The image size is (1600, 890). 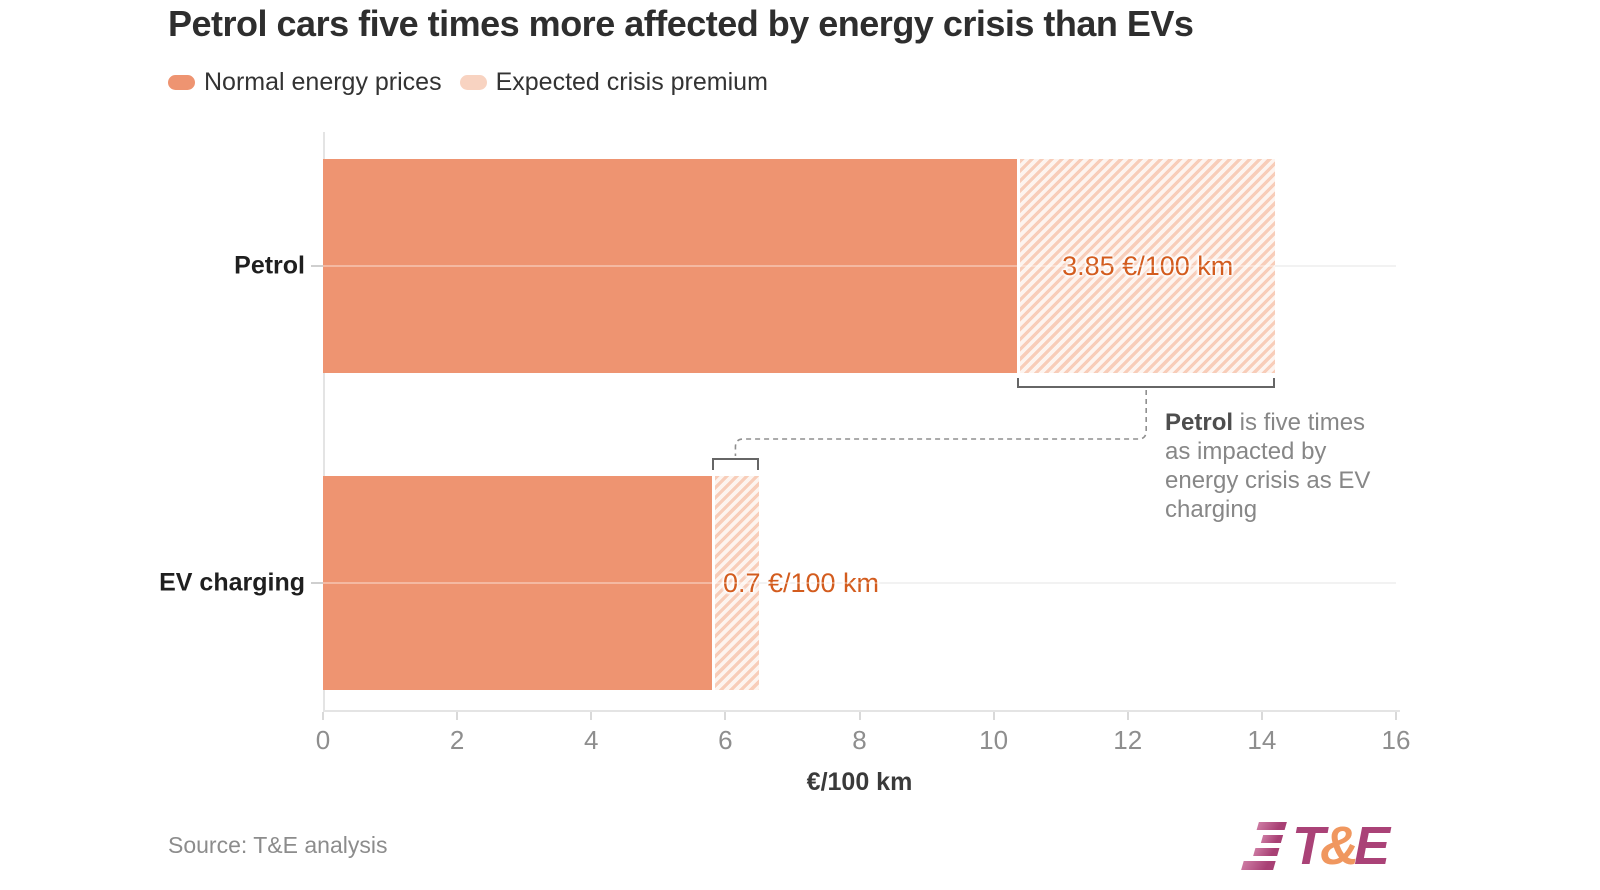 I want to click on gridline, so click(x=859, y=583).